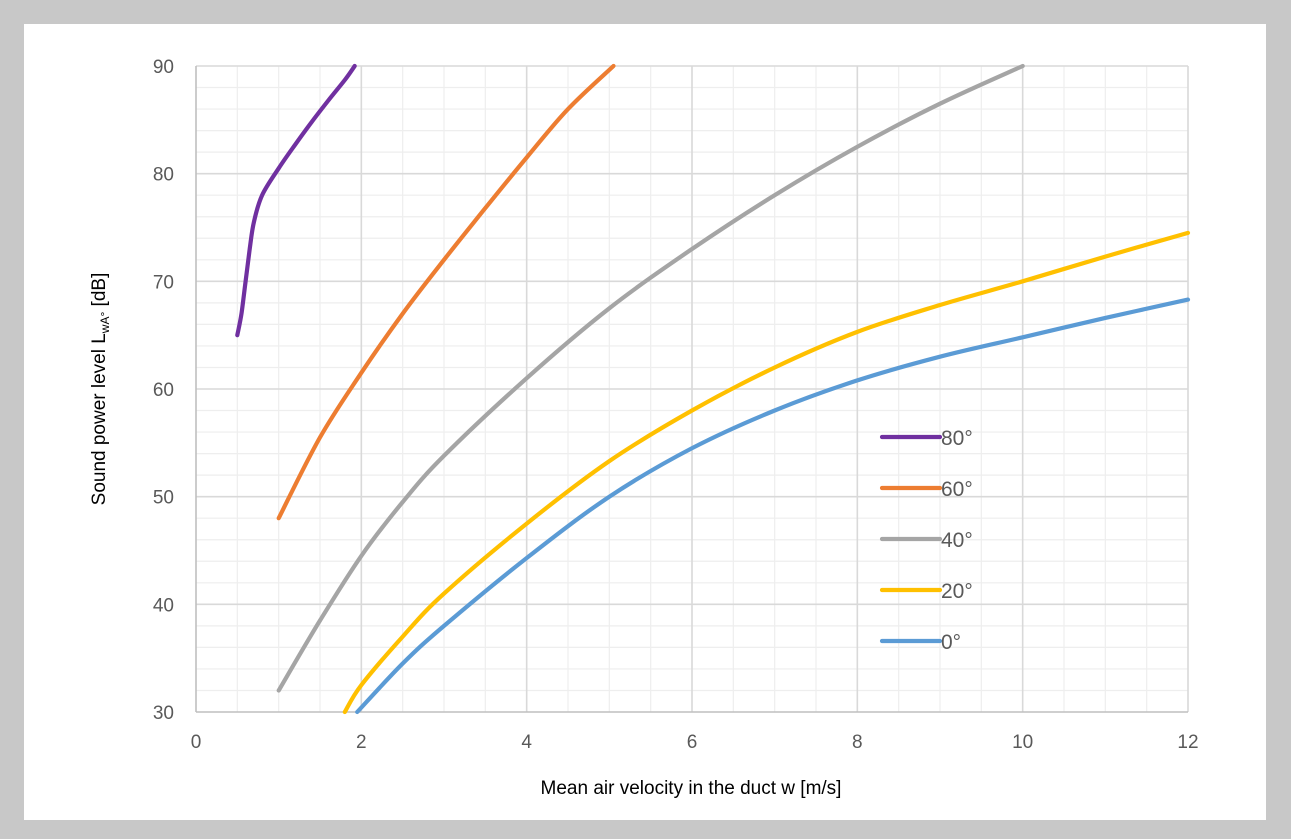 The width and height of the screenshot is (1291, 839). I want to click on x-axis-title: Mean air velocity in the duct w [m/s], so click(691, 788).